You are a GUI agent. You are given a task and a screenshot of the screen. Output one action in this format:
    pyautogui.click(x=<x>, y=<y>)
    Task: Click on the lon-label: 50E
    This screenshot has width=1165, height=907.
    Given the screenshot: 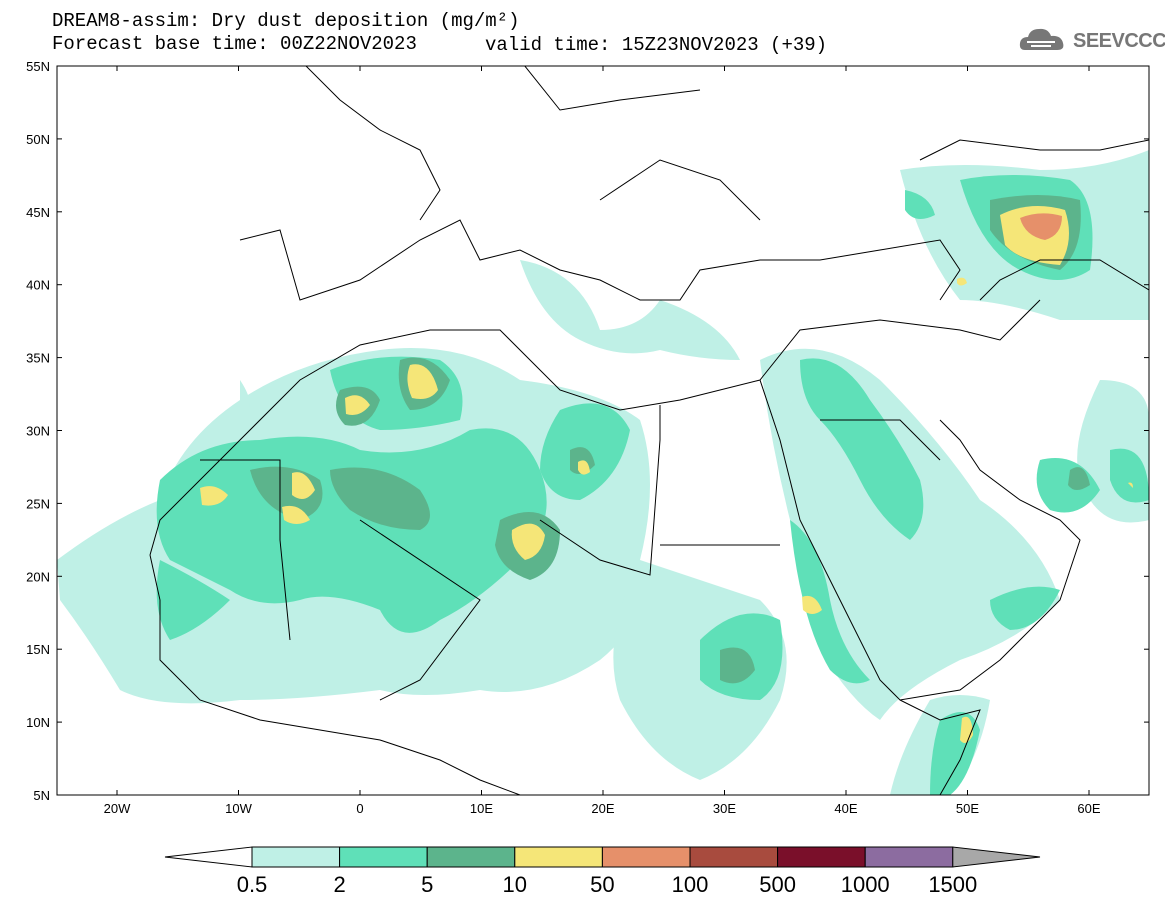 What is the action you would take?
    pyautogui.click(x=967, y=808)
    